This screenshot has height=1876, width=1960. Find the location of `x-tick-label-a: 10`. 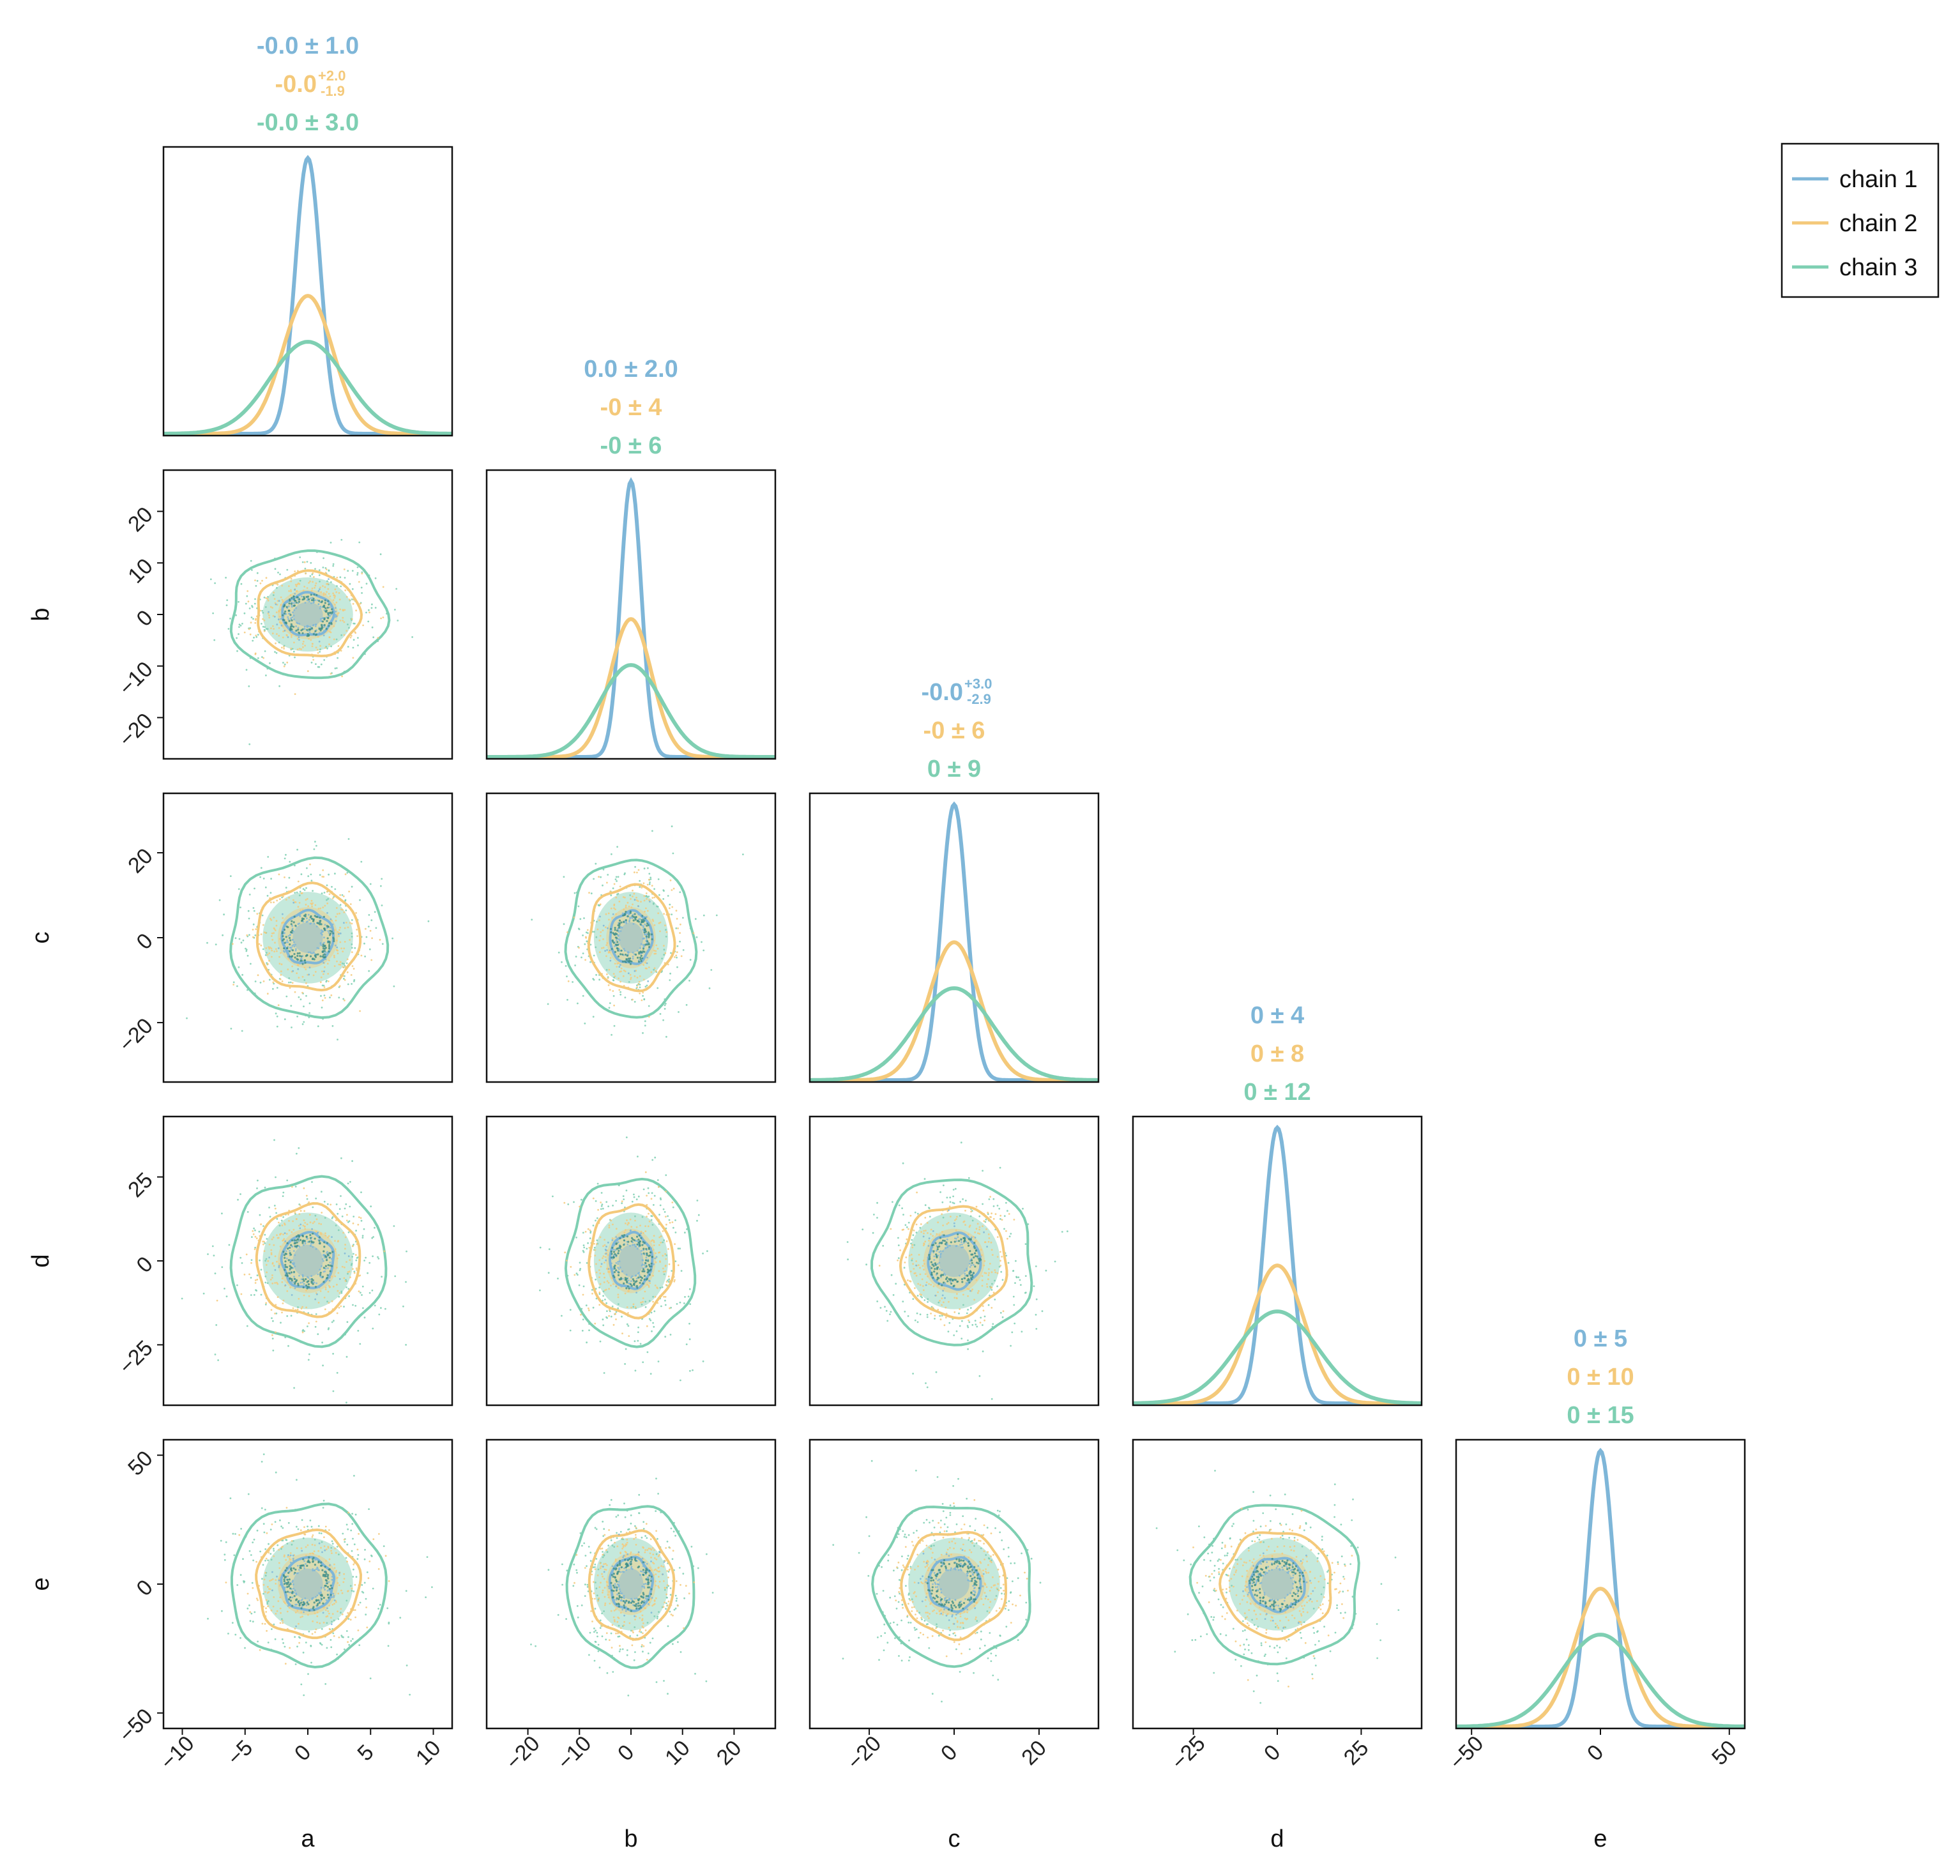

x-tick-label-a: 10 is located at coordinates (428, 1752).